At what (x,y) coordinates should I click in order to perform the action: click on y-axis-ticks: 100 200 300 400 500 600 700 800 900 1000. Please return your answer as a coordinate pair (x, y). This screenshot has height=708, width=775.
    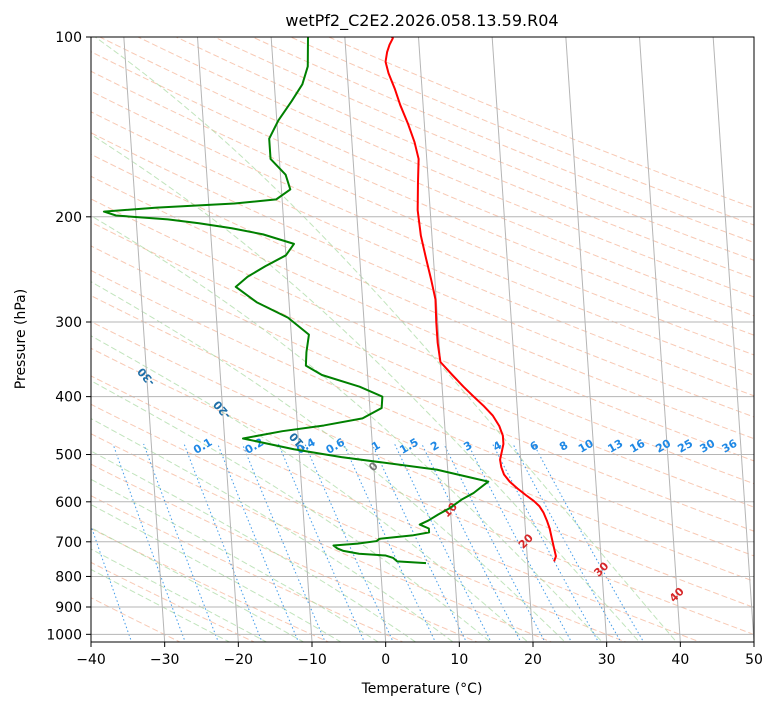
    Looking at the image, I should click on (68, 336).